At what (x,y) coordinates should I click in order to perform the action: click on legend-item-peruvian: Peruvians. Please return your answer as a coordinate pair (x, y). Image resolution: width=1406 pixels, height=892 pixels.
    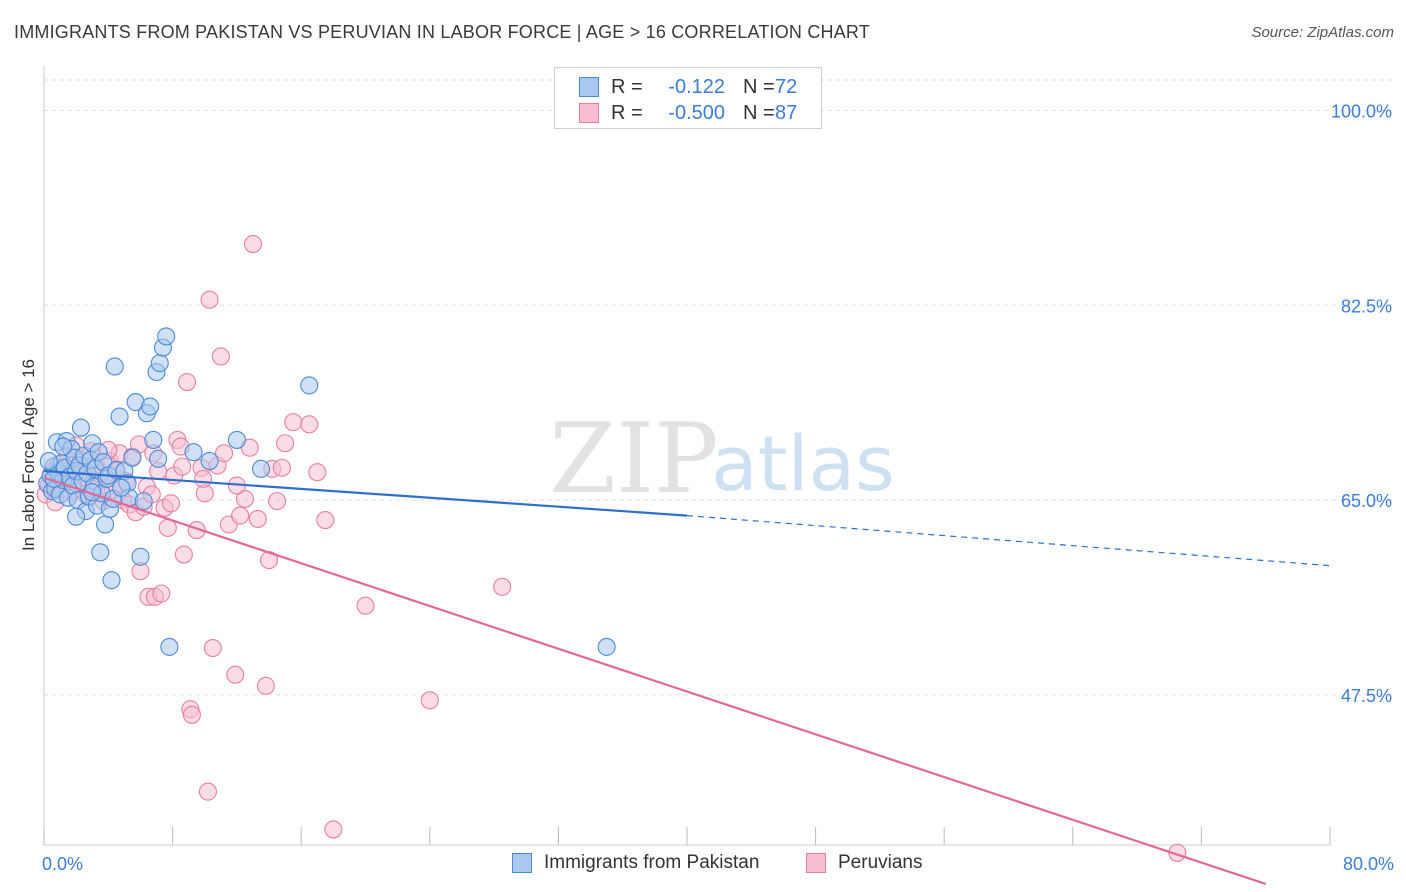
    Looking at the image, I should click on (864, 863).